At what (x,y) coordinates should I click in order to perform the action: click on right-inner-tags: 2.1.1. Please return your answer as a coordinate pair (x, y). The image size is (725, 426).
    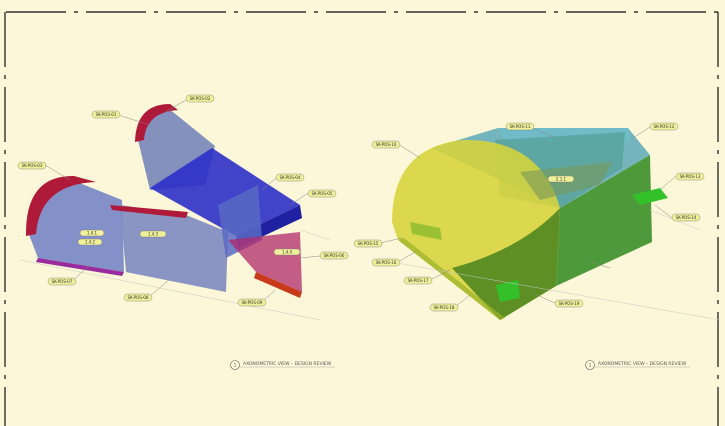
    Looking at the image, I should click on (561, 179).